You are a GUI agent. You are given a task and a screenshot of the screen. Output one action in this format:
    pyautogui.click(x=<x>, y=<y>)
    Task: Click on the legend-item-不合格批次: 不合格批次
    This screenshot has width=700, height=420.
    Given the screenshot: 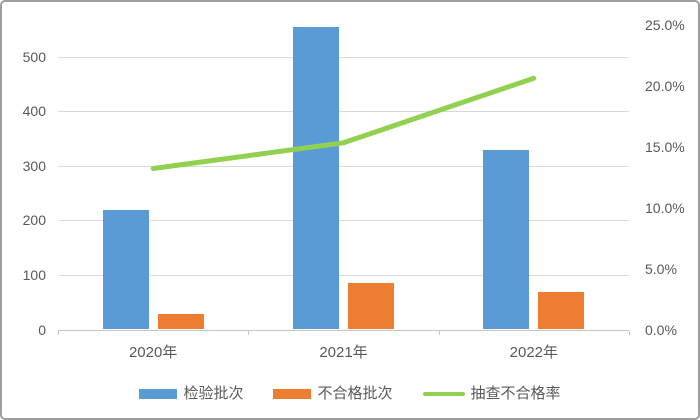 What is the action you would take?
    pyautogui.click(x=333, y=393)
    